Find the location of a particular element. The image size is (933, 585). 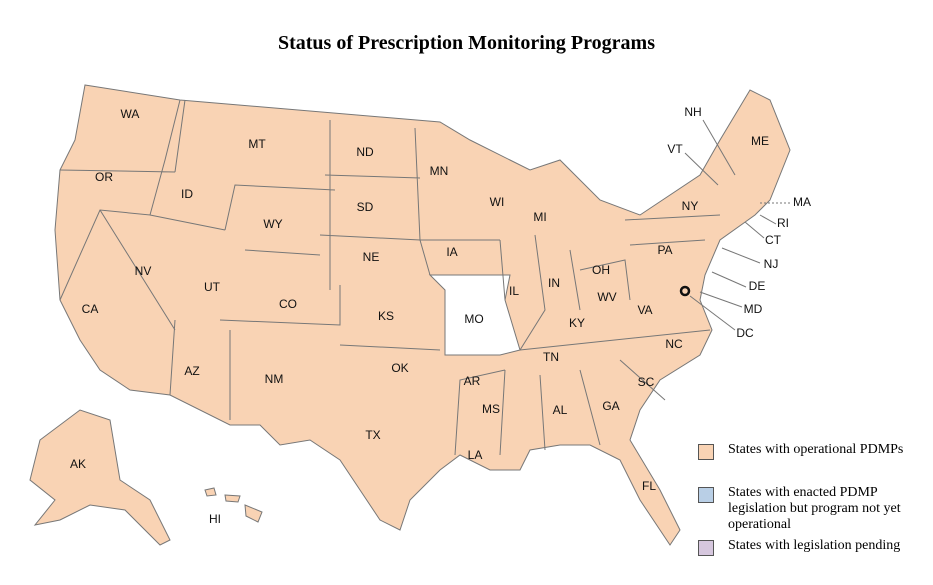

state-label: AK is located at coordinates (78, 464).